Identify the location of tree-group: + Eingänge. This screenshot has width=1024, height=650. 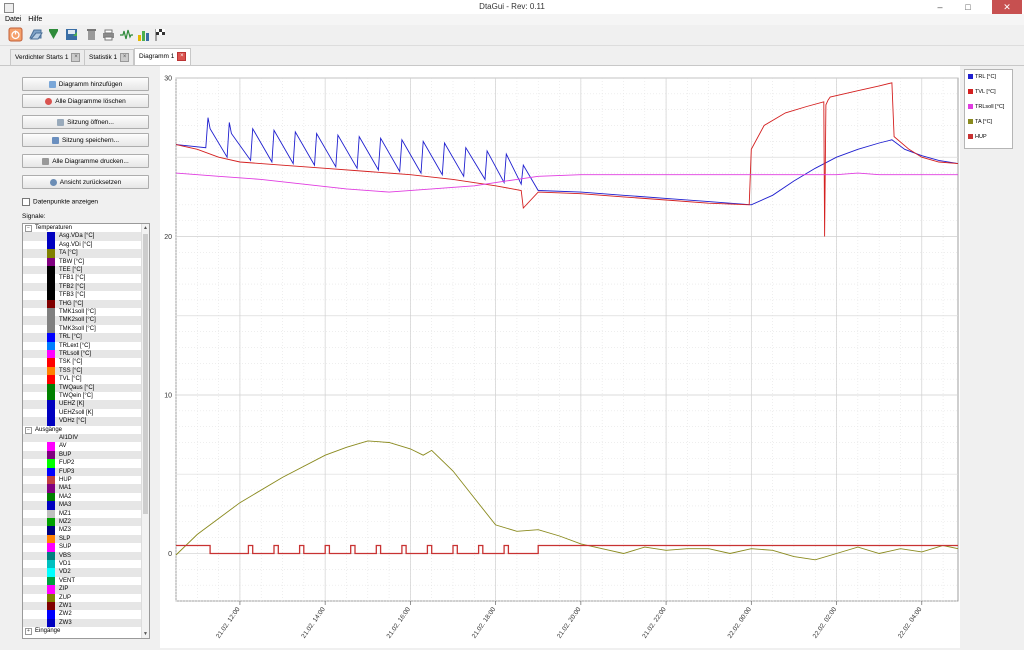
(82, 631).